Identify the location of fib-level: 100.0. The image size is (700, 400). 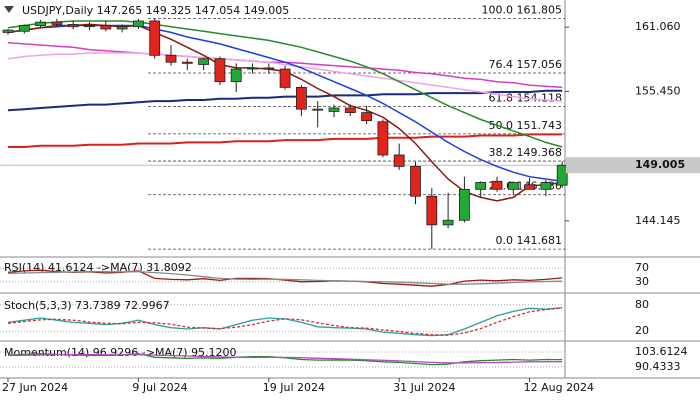
(498, 10).